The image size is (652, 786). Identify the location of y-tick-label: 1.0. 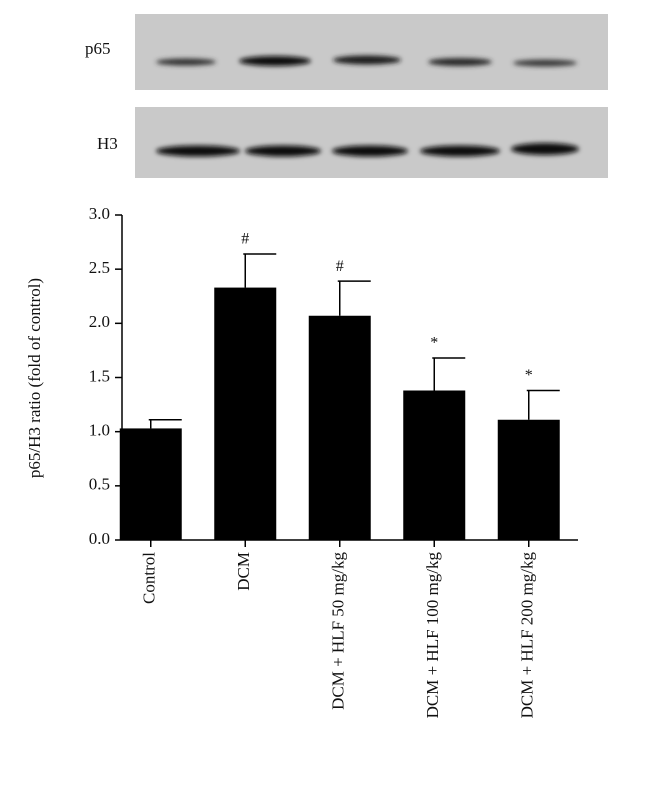
(99, 430).